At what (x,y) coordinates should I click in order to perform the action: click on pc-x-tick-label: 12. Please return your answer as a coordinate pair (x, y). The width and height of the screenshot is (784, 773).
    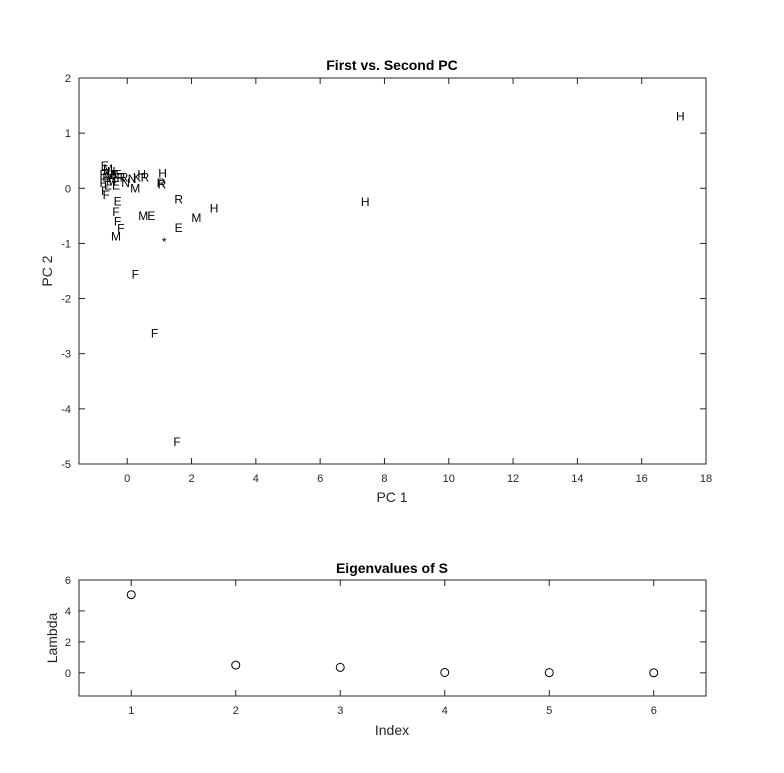
    Looking at the image, I should click on (513, 479).